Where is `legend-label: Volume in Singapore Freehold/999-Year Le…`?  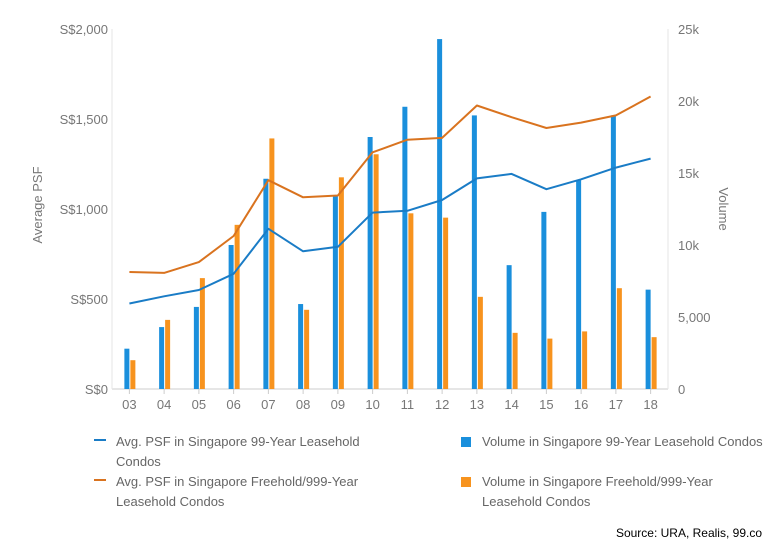
legend-label: Volume in Singapore Freehold/999-Year Le… is located at coordinates (597, 491).